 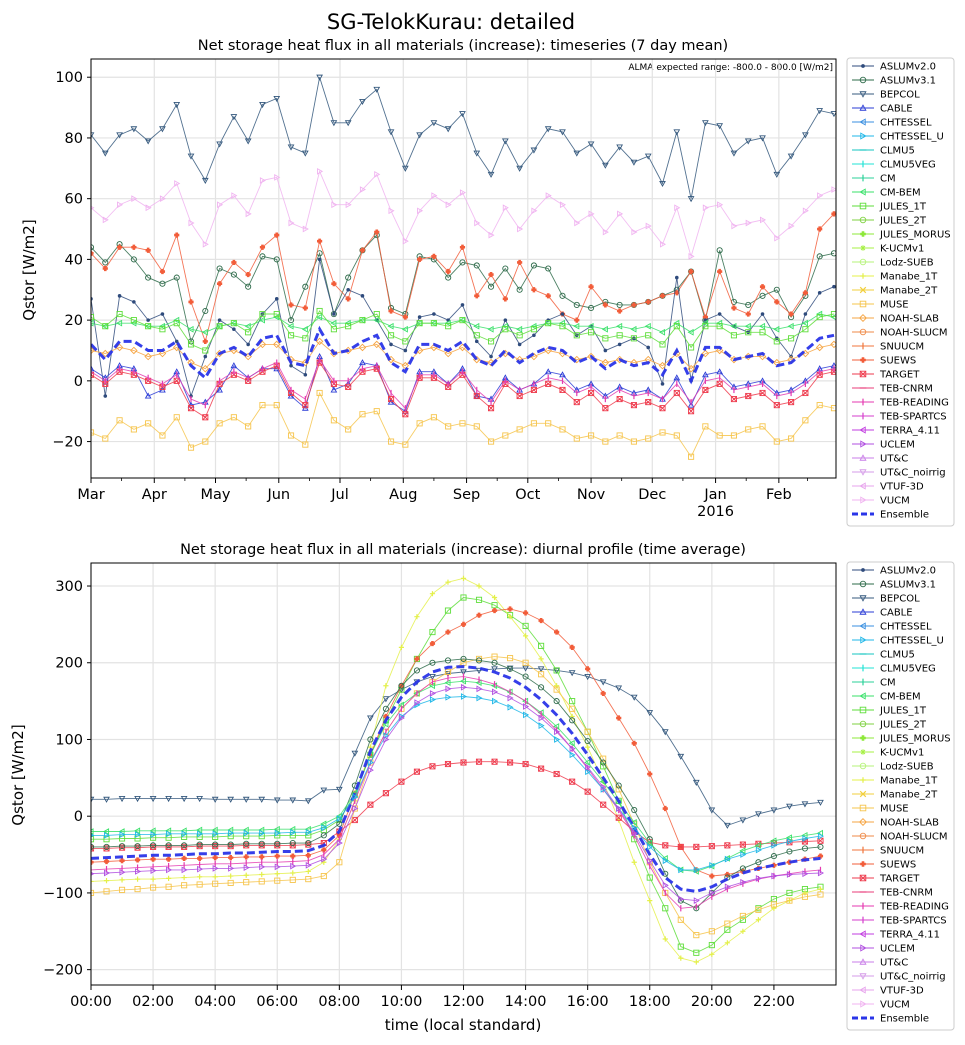 I want to click on ts-xtick-label: Apr, so click(x=154, y=495).